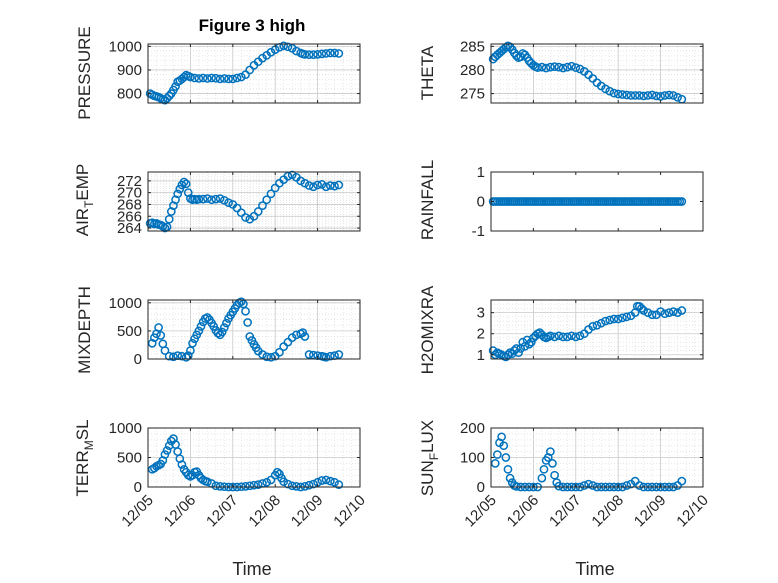 The height and width of the screenshot is (583, 778). What do you see at coordinates (84, 457) in the screenshot?
I see `y-axis-label: TERRMSL` at bounding box center [84, 457].